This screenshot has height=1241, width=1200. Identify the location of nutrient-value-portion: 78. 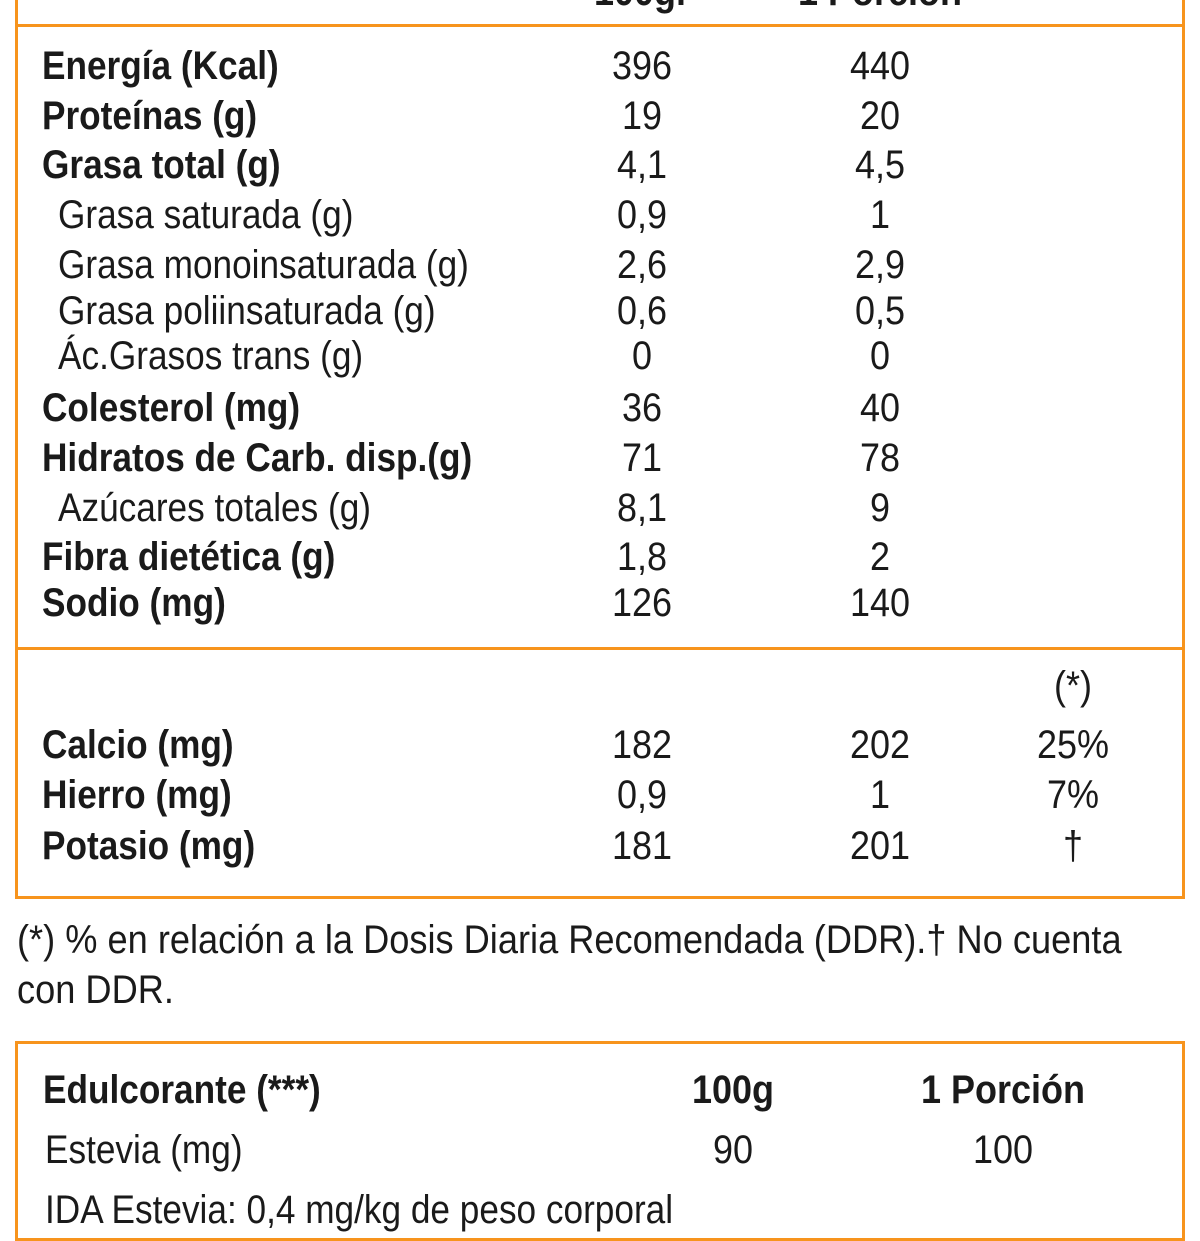
(880, 458).